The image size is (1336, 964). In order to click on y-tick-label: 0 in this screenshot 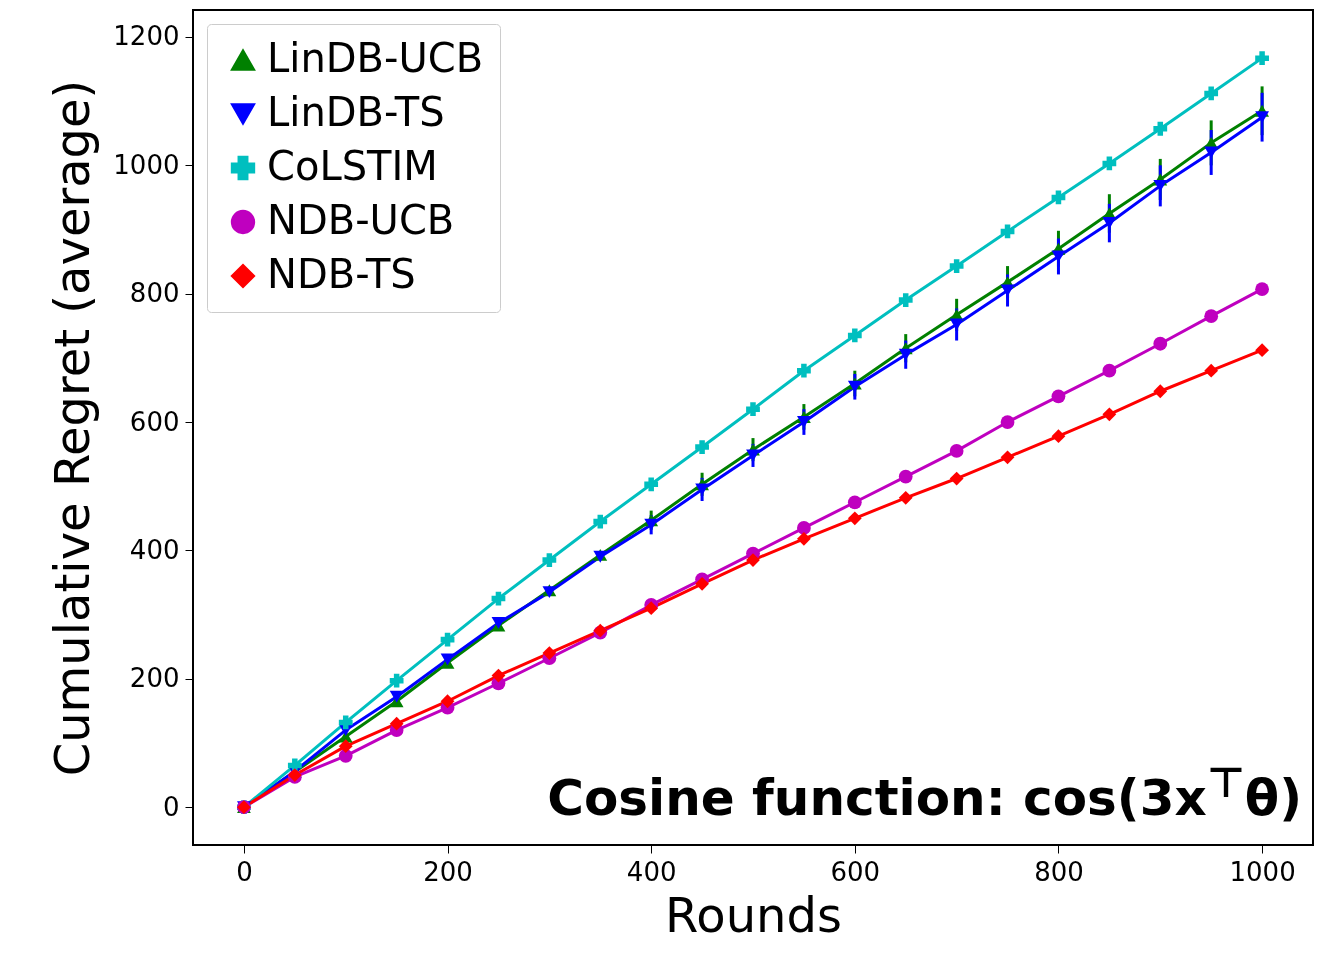, I will do `click(171, 806)`.